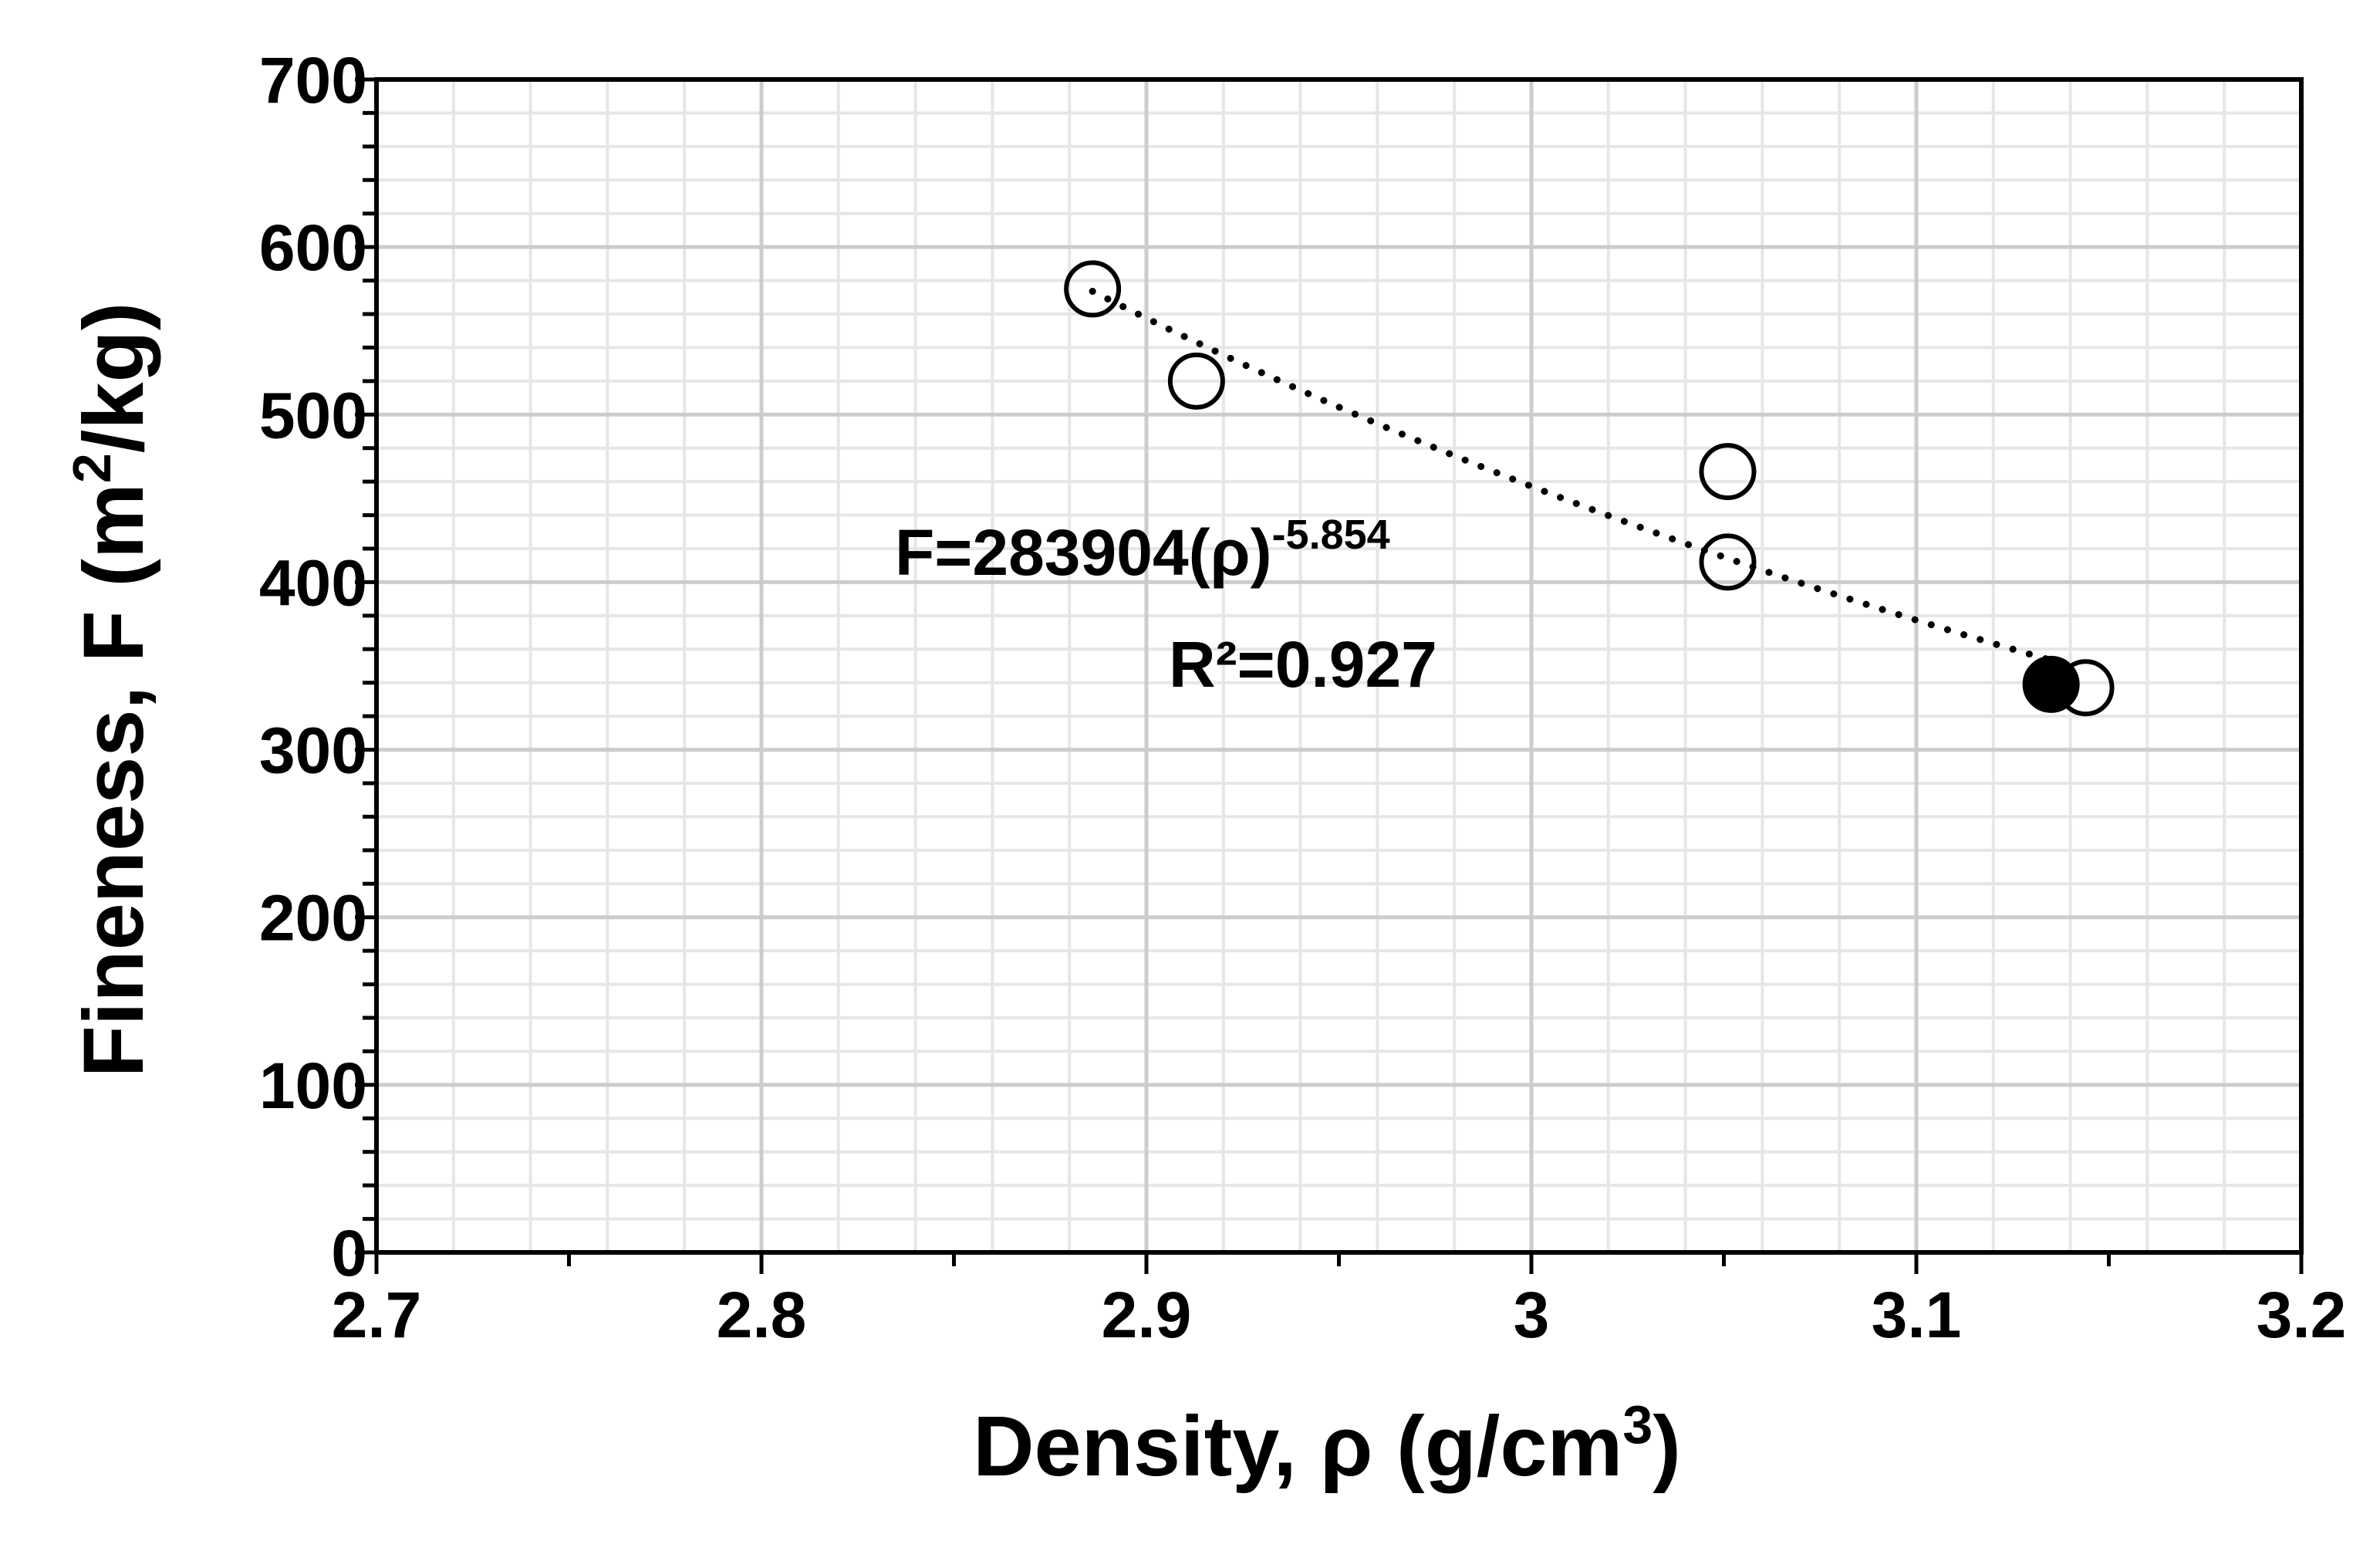 This screenshot has height=1541, width=2380. I want to click on x-axis-title-superscript: 3, so click(1637, 1425).